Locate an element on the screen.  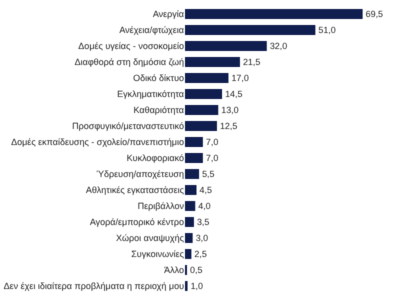
data-label: 21,5 is located at coordinates (251, 61).